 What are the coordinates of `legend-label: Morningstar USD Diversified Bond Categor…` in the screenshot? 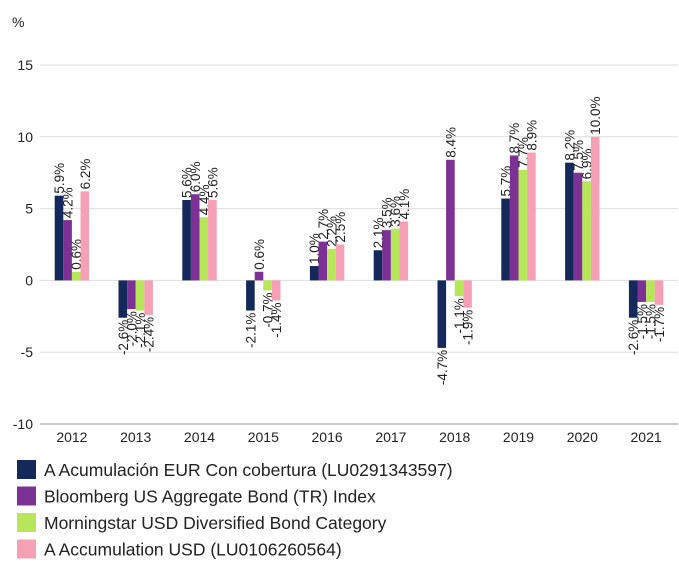 It's located at (215, 523).